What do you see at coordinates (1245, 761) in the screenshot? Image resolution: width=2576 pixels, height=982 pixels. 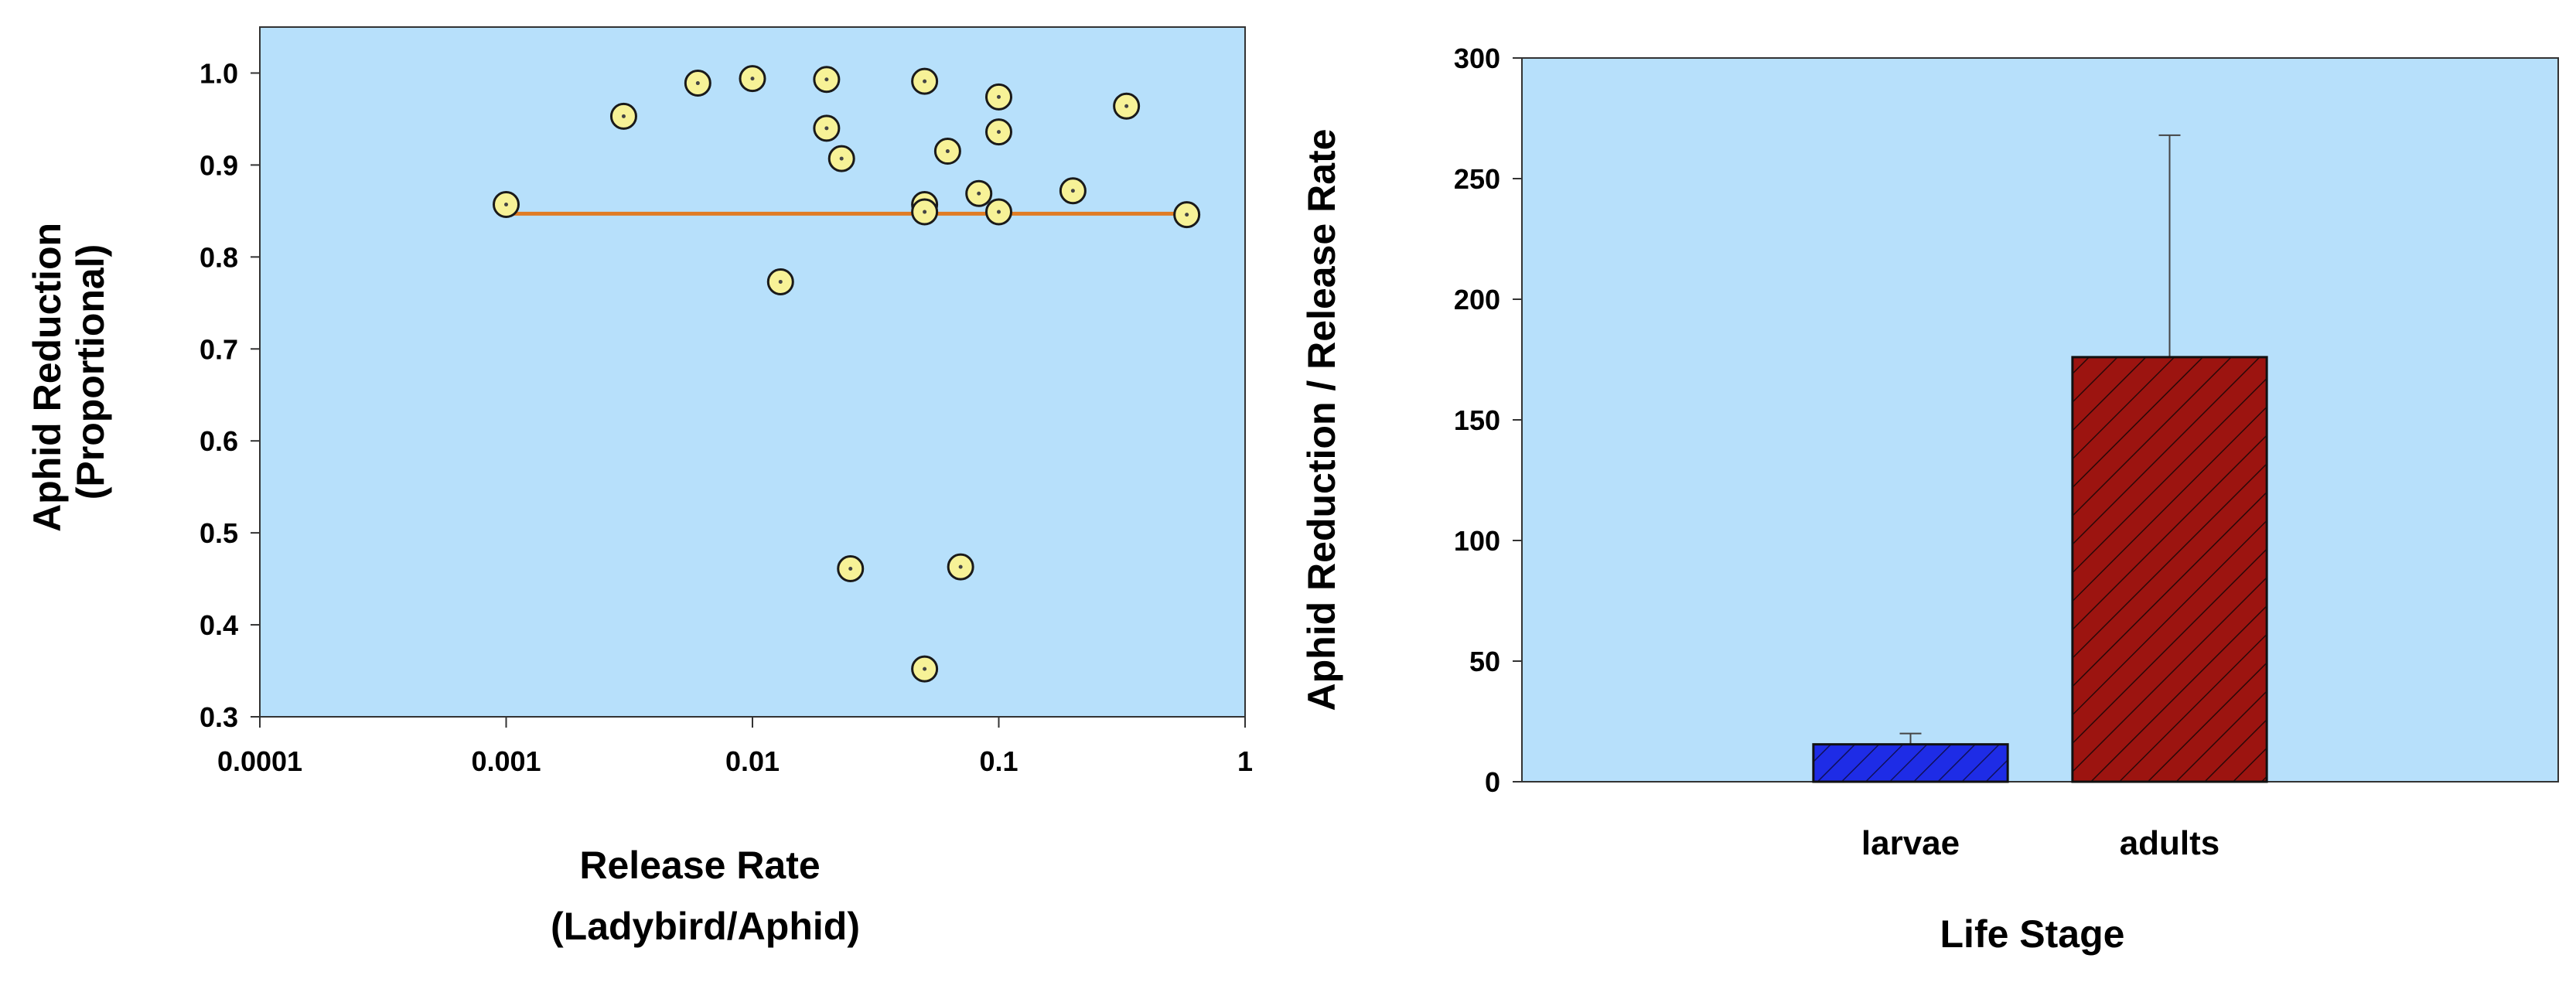 I see `scatter-x-tick-label: 1` at bounding box center [1245, 761].